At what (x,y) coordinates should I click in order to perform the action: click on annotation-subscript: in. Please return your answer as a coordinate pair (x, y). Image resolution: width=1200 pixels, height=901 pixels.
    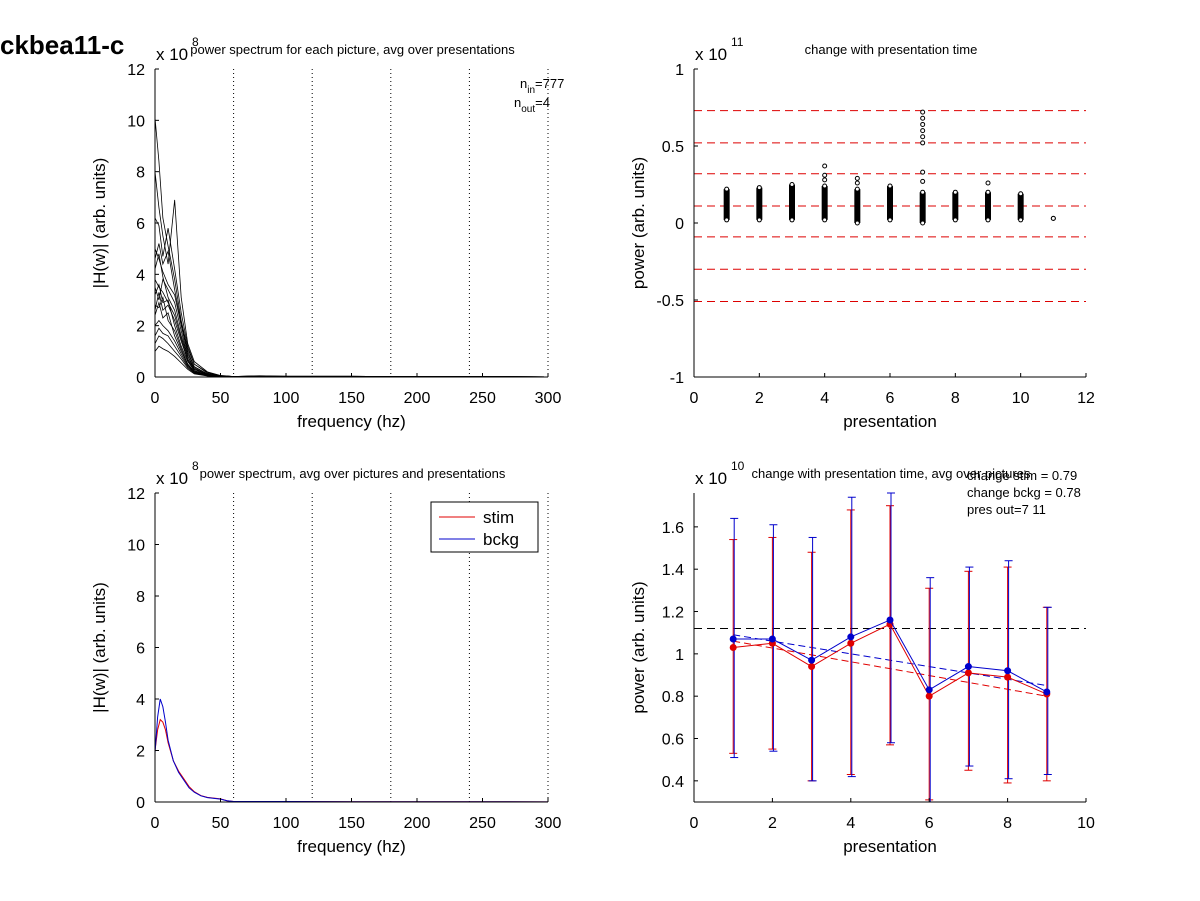
    Looking at the image, I should click on (531, 90).